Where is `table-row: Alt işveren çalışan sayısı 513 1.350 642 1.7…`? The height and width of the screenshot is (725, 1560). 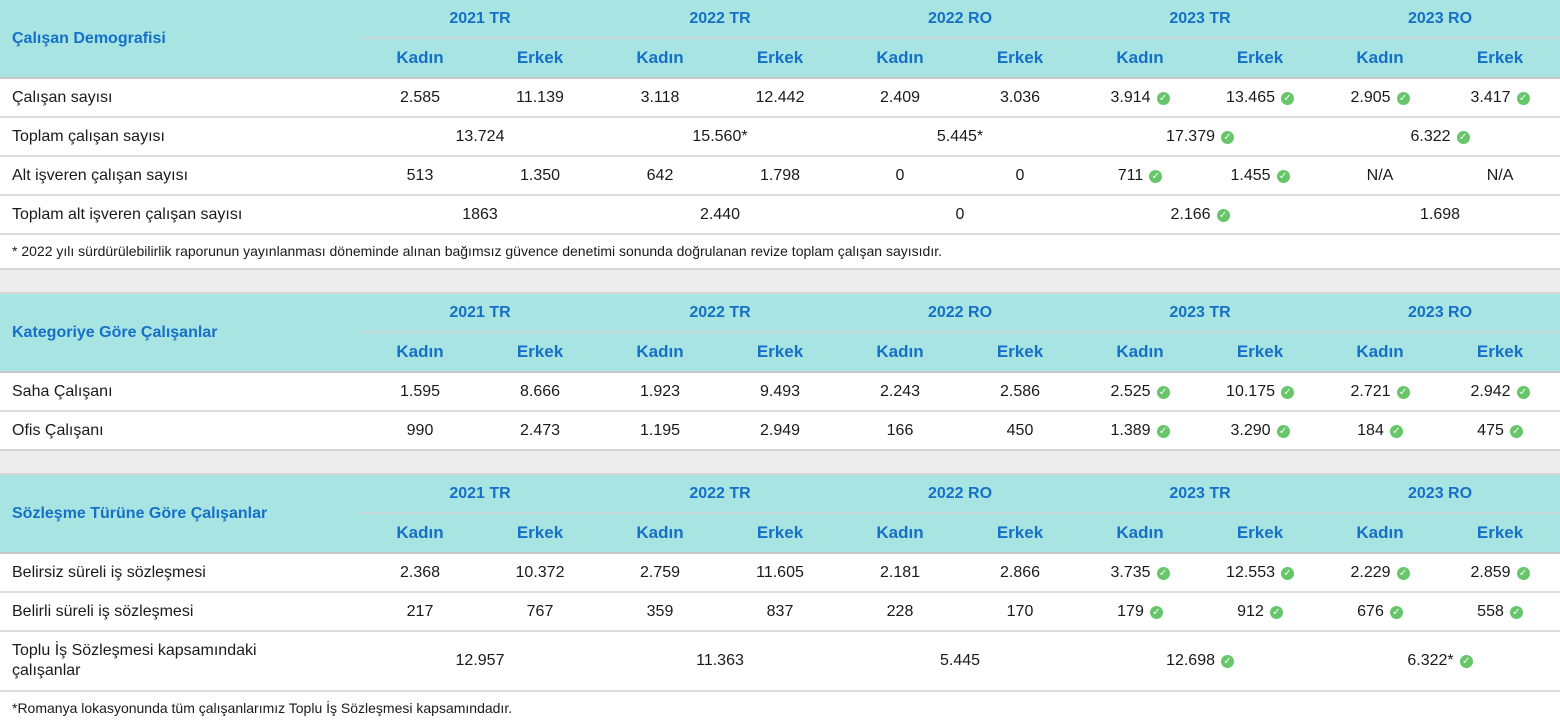 table-row: Alt işveren çalışan sayısı 513 1.350 642 1.7… is located at coordinates (780, 175).